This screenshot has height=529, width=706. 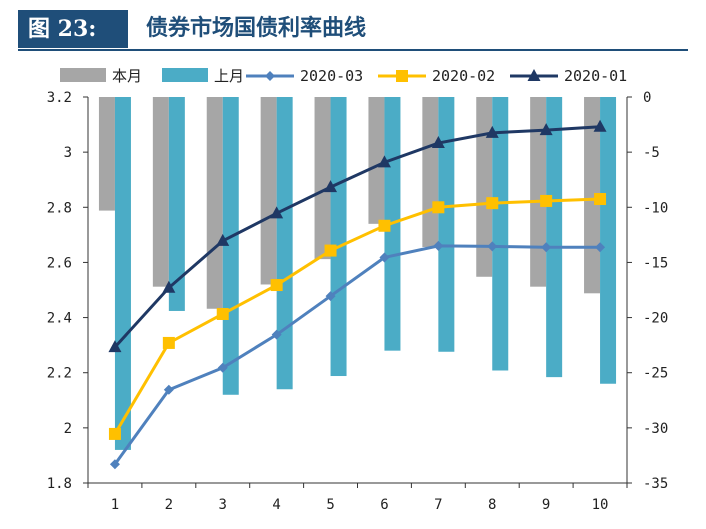 What do you see at coordinates (655, 208) in the screenshot?
I see `right-axis-tick-label: -10` at bounding box center [655, 208].